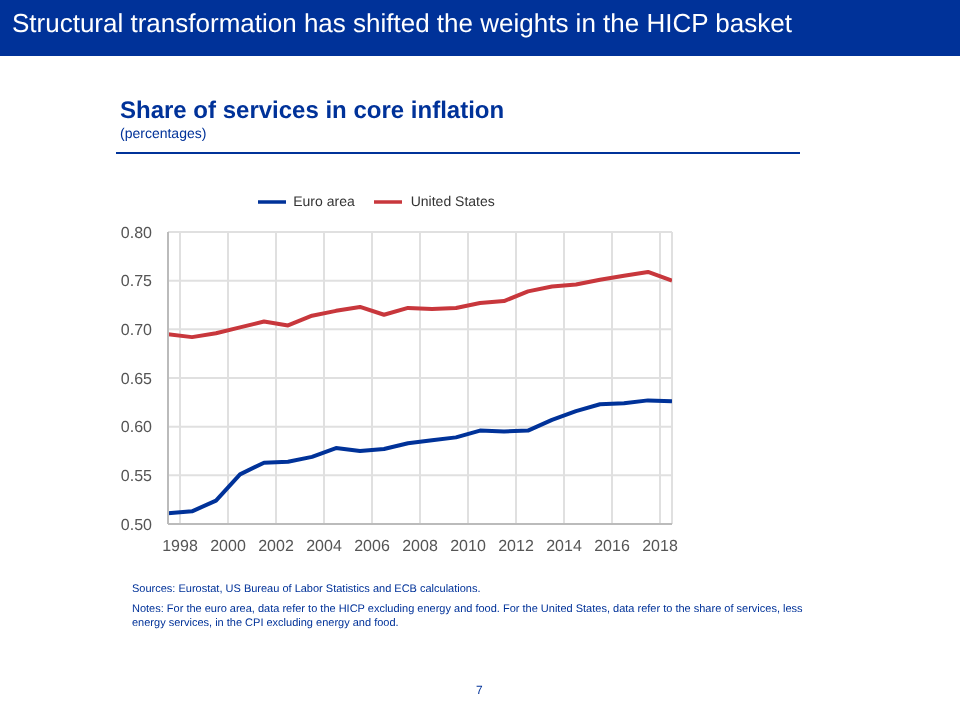 The width and height of the screenshot is (960, 720). Describe the element at coordinates (564, 546) in the screenshot. I see `x-tick-label: 2014` at that location.